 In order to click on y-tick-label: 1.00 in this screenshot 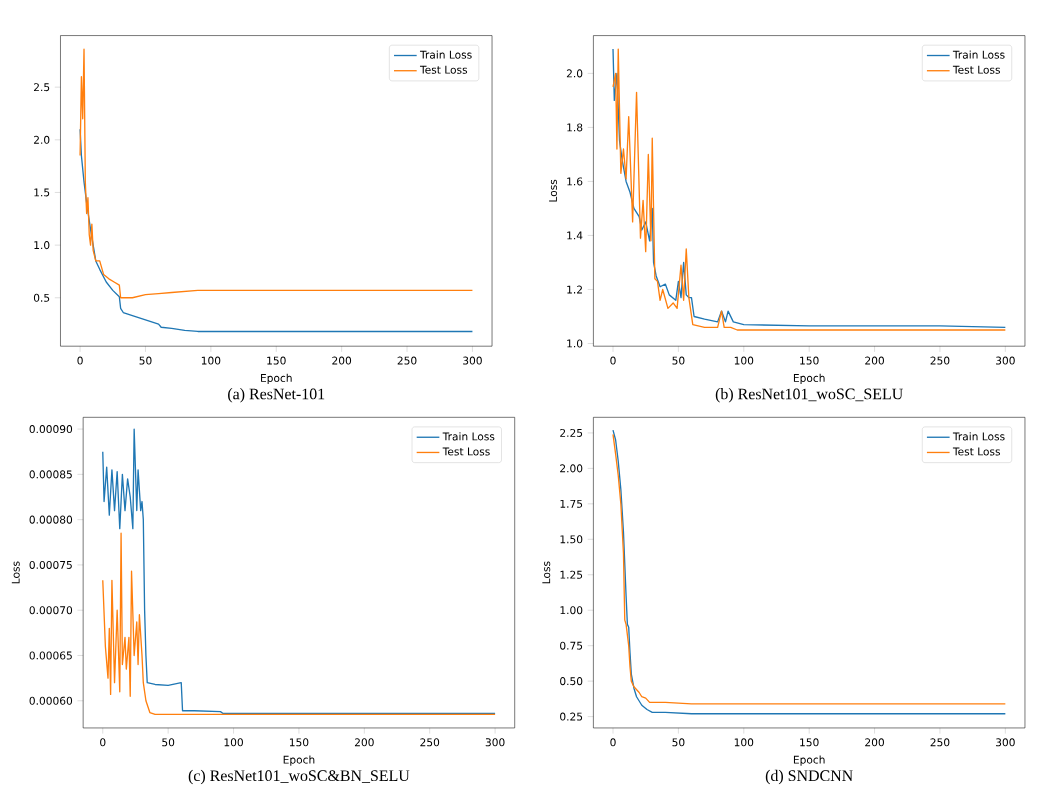, I will do `click(571, 610)`.